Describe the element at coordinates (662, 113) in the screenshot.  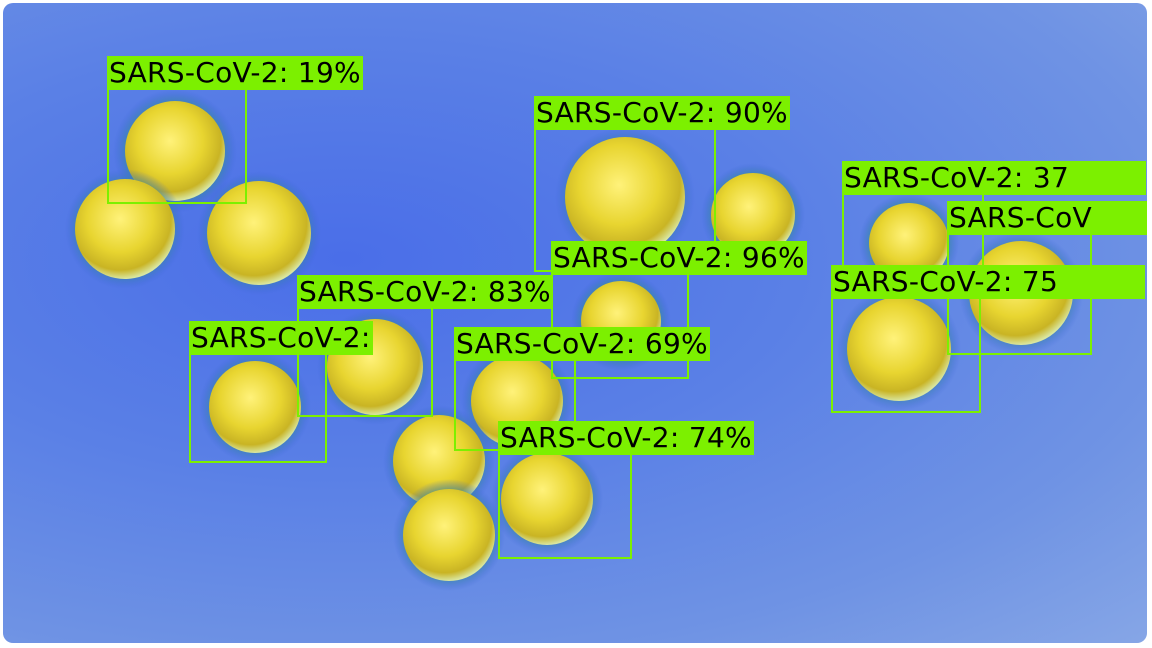
I see `detection-label: SARS-CoV-2: 90%` at that location.